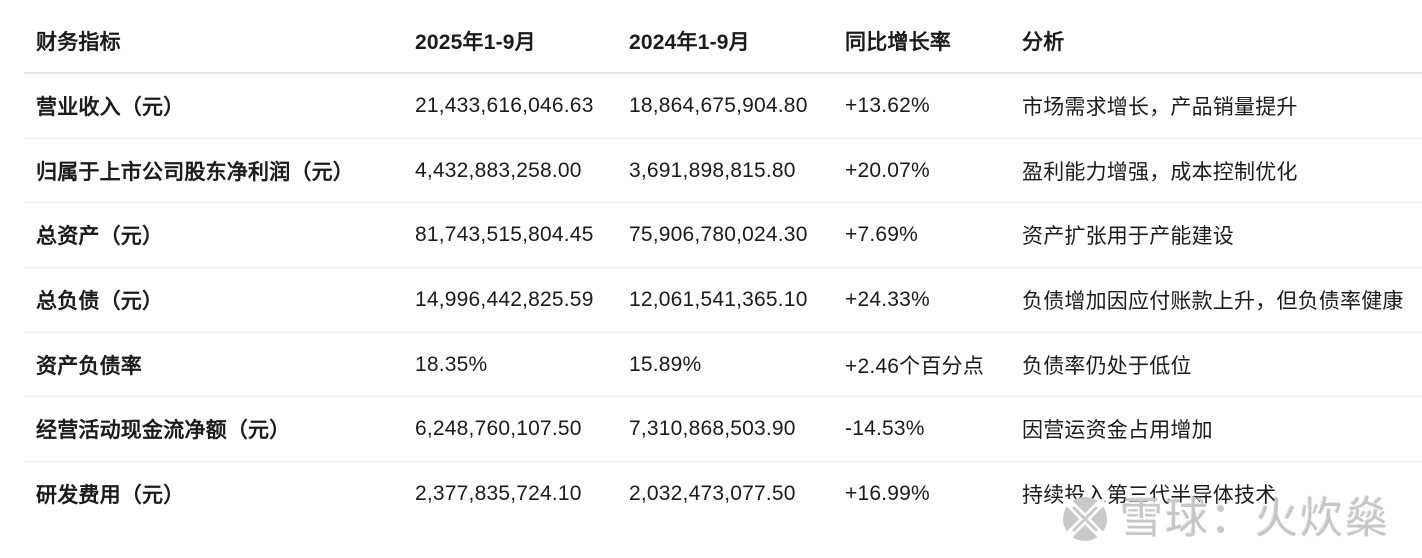 This screenshot has height=558, width=1422. Describe the element at coordinates (1043, 42) in the screenshot. I see `column-header-analysis: 分析` at that location.